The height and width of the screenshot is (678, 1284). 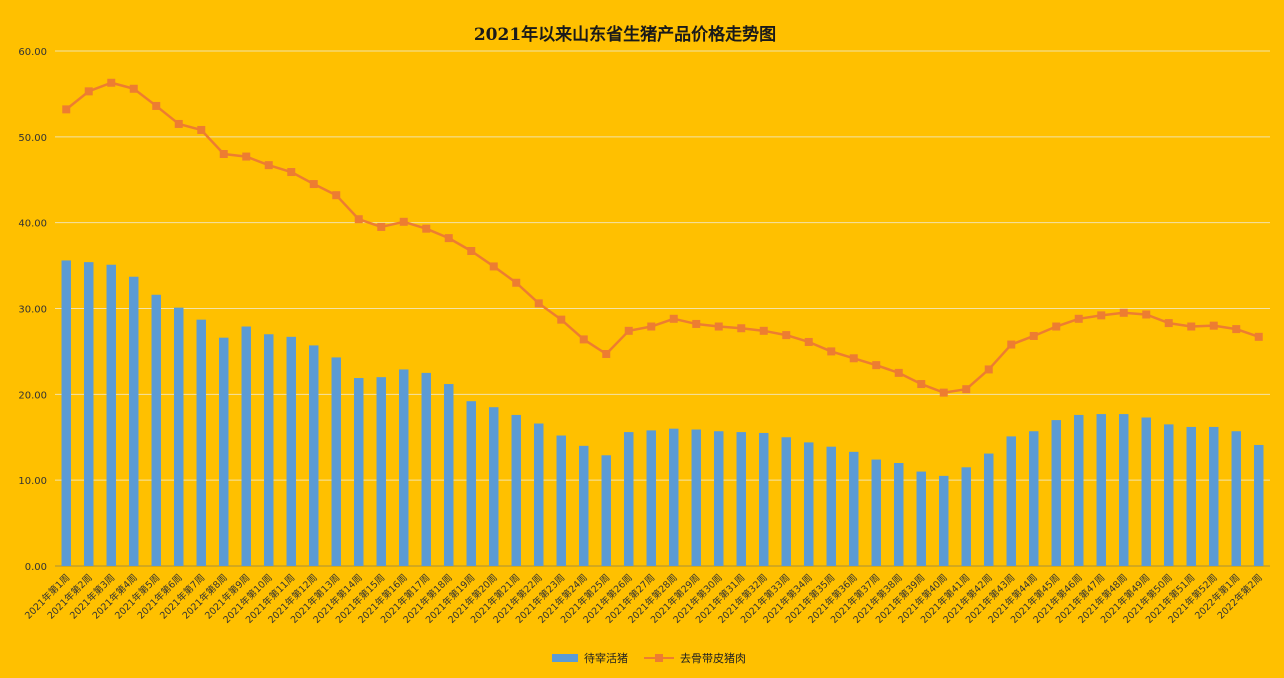 I want to click on y-tick-label: 20.00, so click(x=32, y=395).